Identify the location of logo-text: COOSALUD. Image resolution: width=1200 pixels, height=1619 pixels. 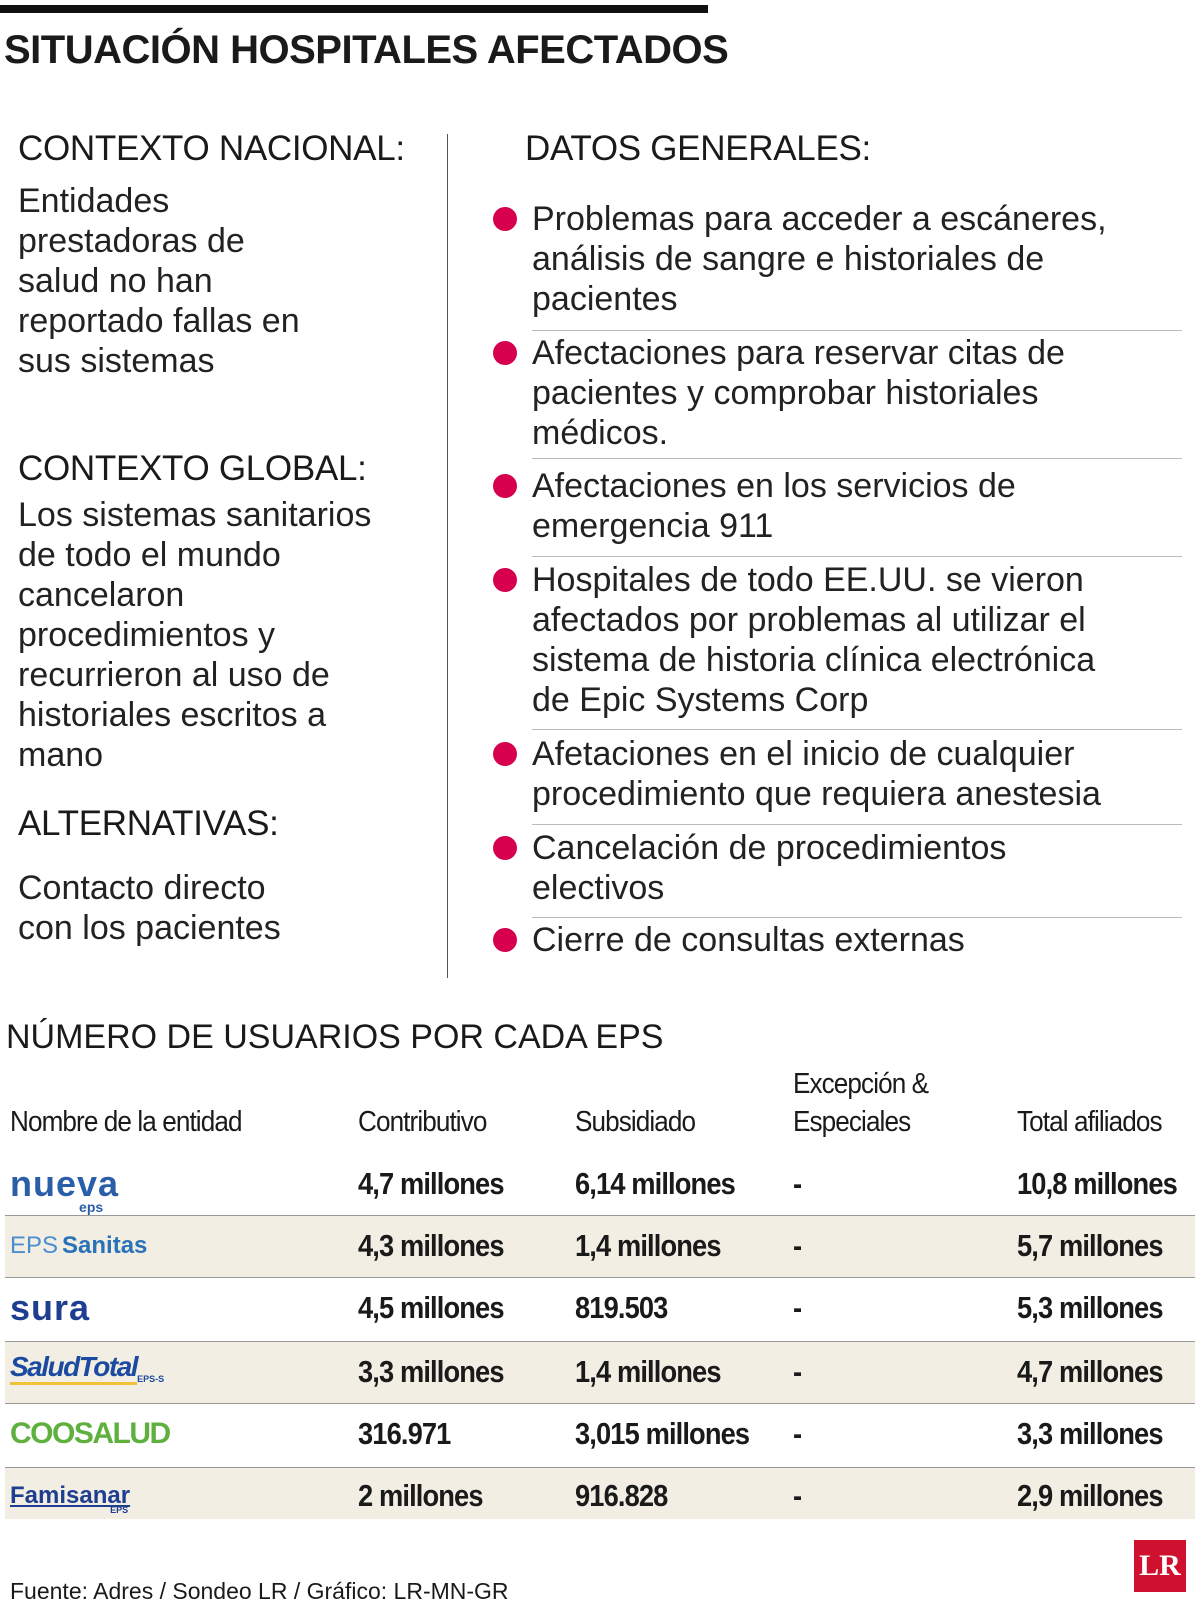
(90, 1433).